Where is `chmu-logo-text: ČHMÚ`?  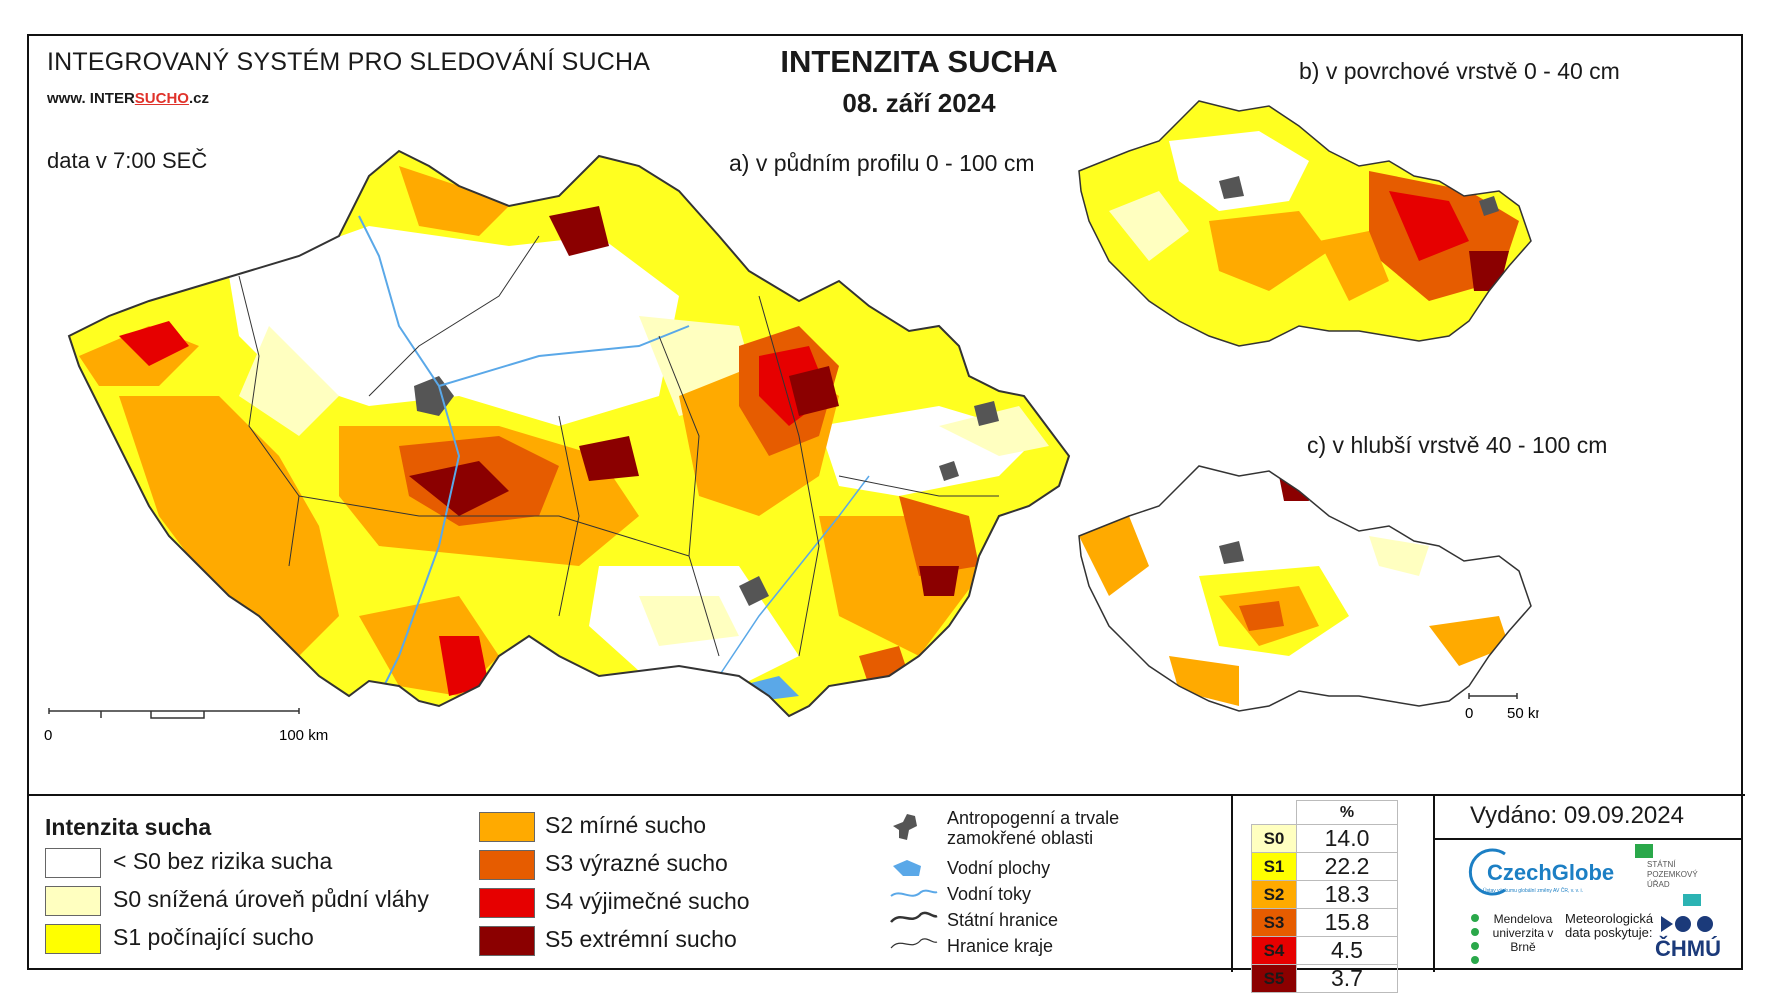 chmu-logo-text: ČHMÚ is located at coordinates (1688, 948).